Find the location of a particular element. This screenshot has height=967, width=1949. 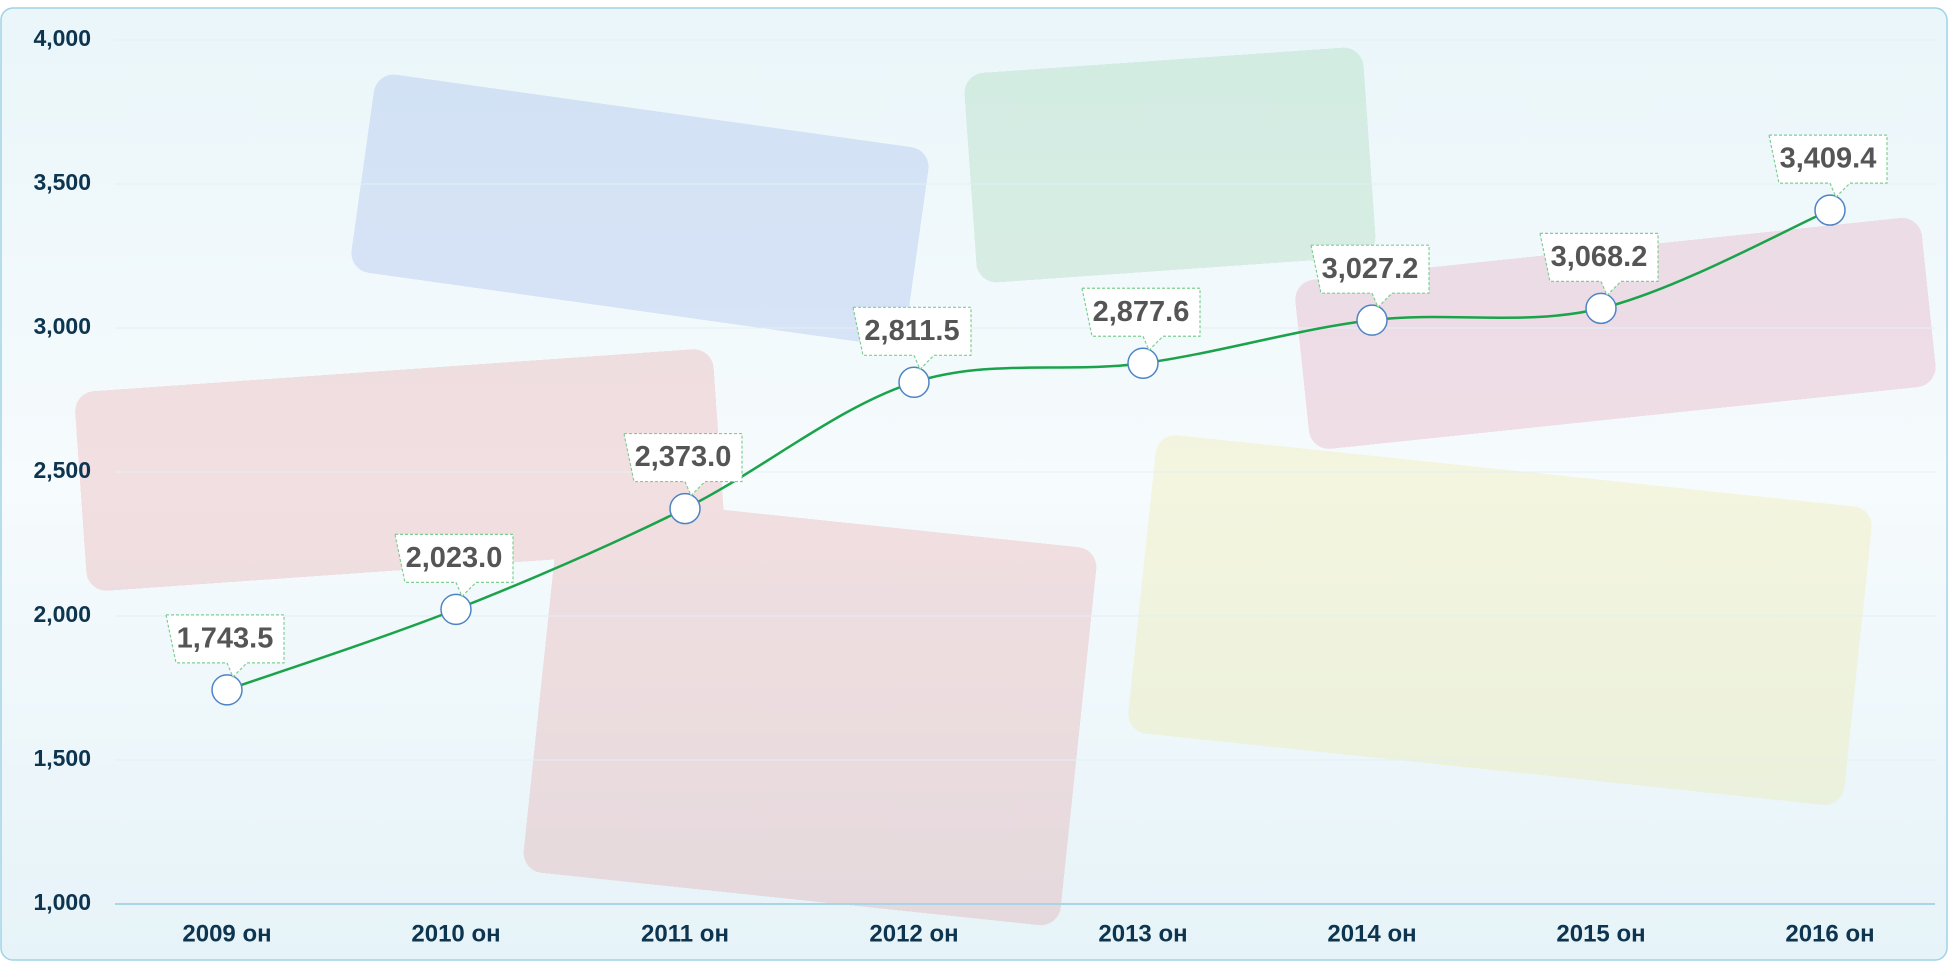

x-tick-label: 2010 он is located at coordinates (455, 933).